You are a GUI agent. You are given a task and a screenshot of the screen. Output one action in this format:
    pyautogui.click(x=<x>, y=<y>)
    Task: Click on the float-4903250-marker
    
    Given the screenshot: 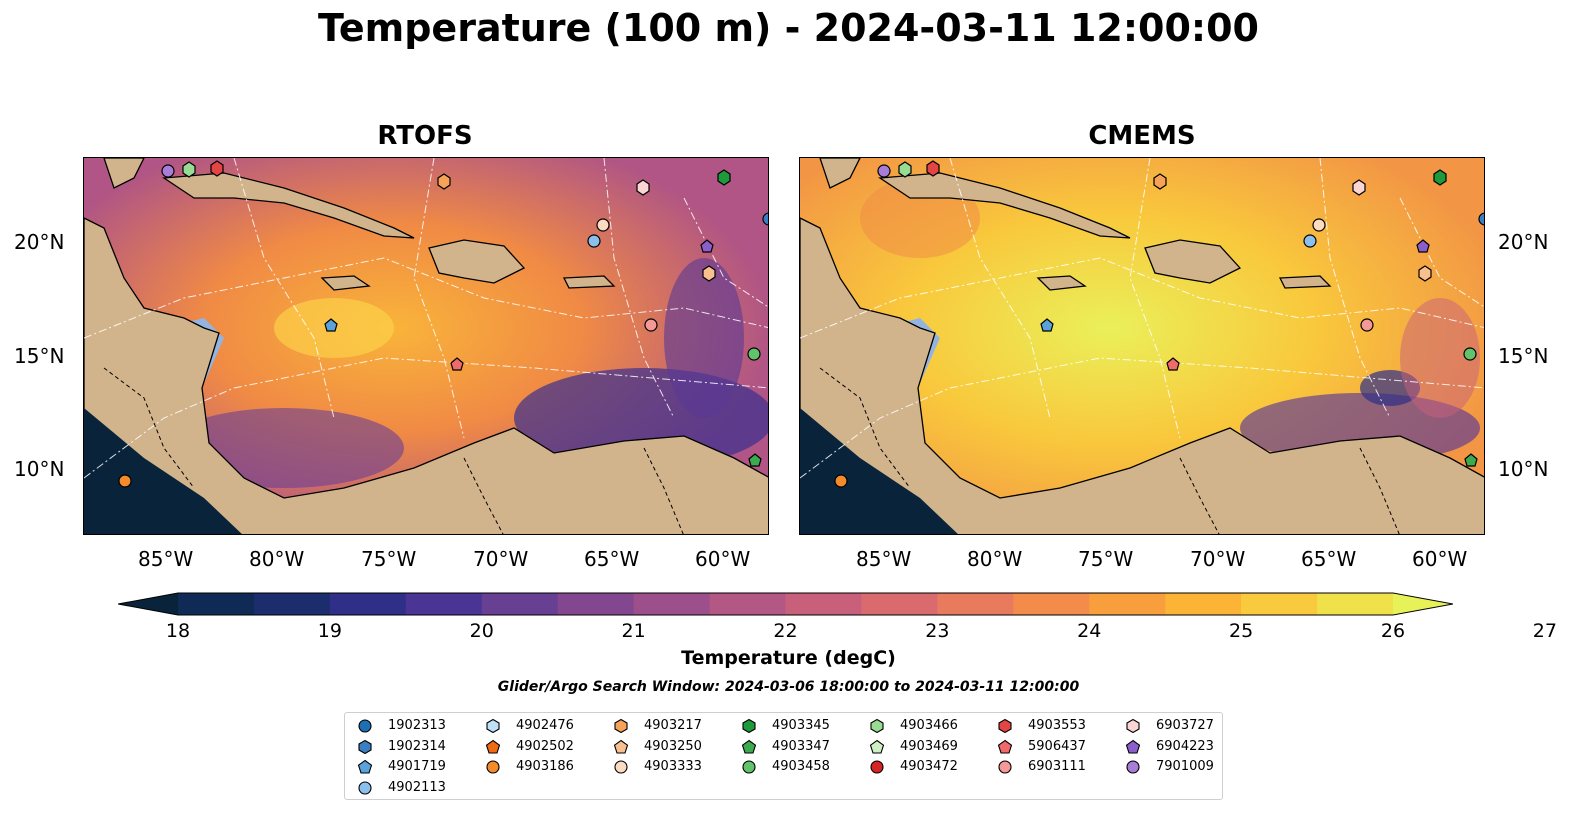 What is the action you would take?
    pyautogui.click(x=709, y=273)
    